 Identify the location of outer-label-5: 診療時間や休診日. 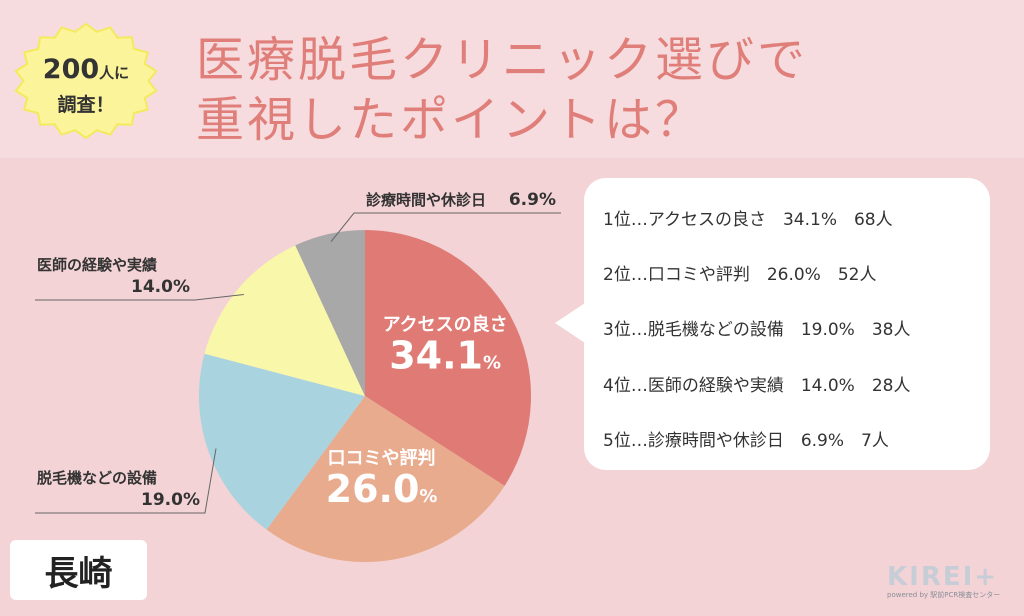
(426, 200).